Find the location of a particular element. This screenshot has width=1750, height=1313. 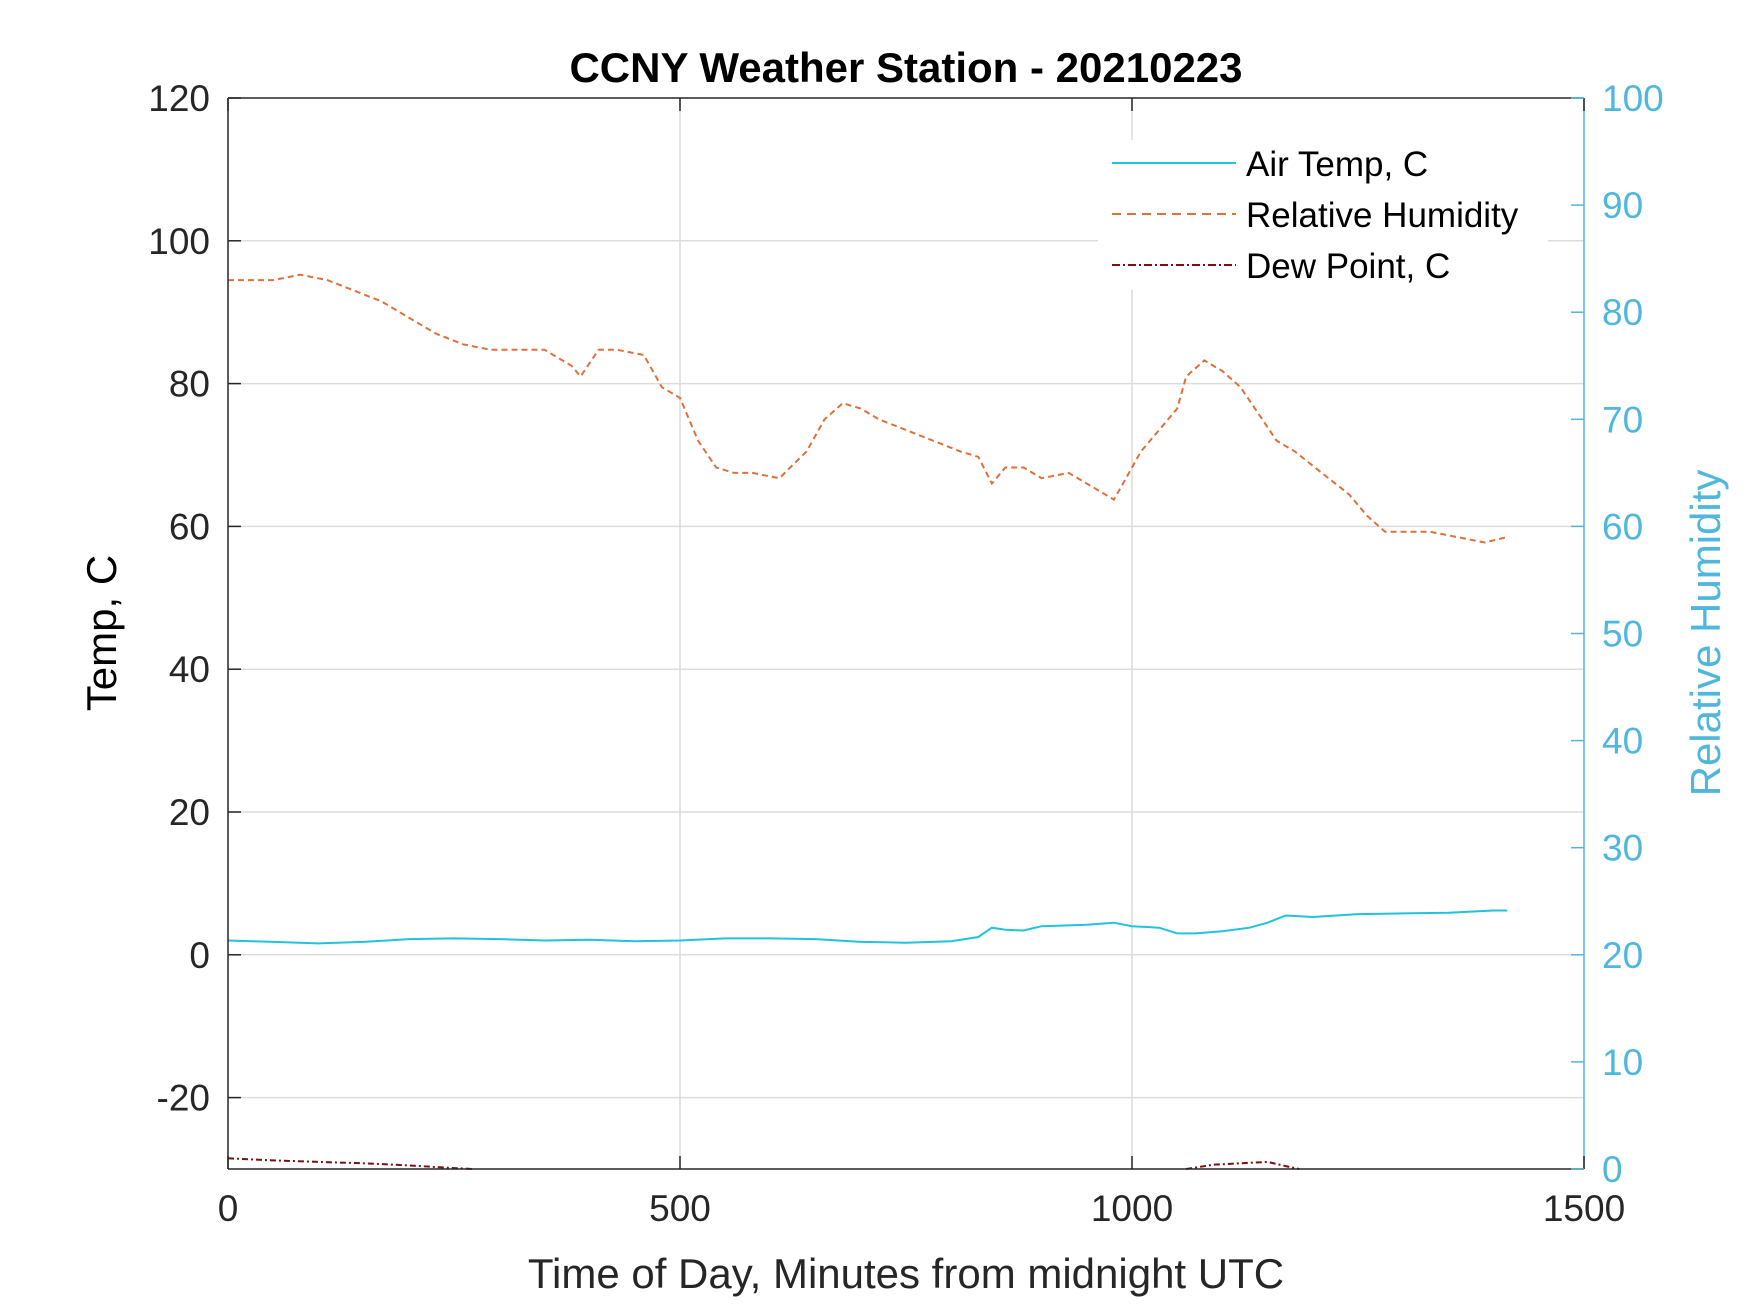

y-right-tick-label: 30 is located at coordinates (1622, 848).